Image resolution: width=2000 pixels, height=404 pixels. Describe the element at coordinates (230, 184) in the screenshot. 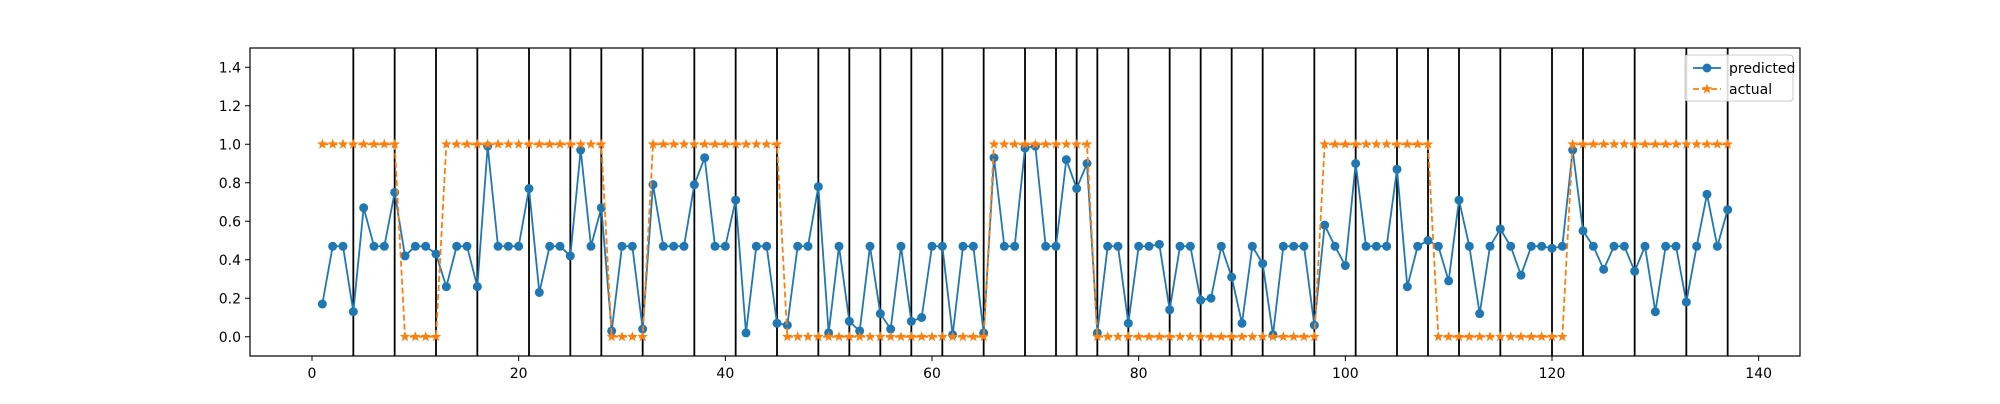

I see `y-tick-label: 0.8` at that location.